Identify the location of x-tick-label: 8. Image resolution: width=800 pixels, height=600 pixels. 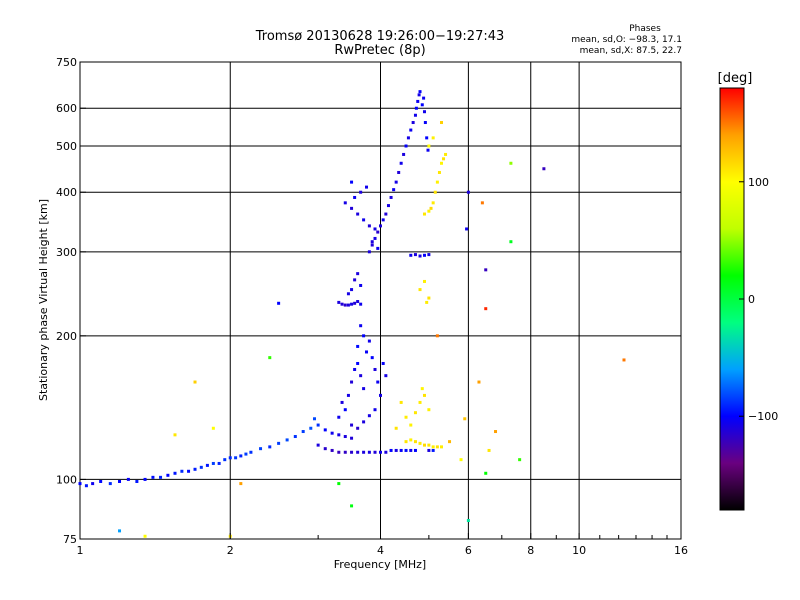
(530, 550).